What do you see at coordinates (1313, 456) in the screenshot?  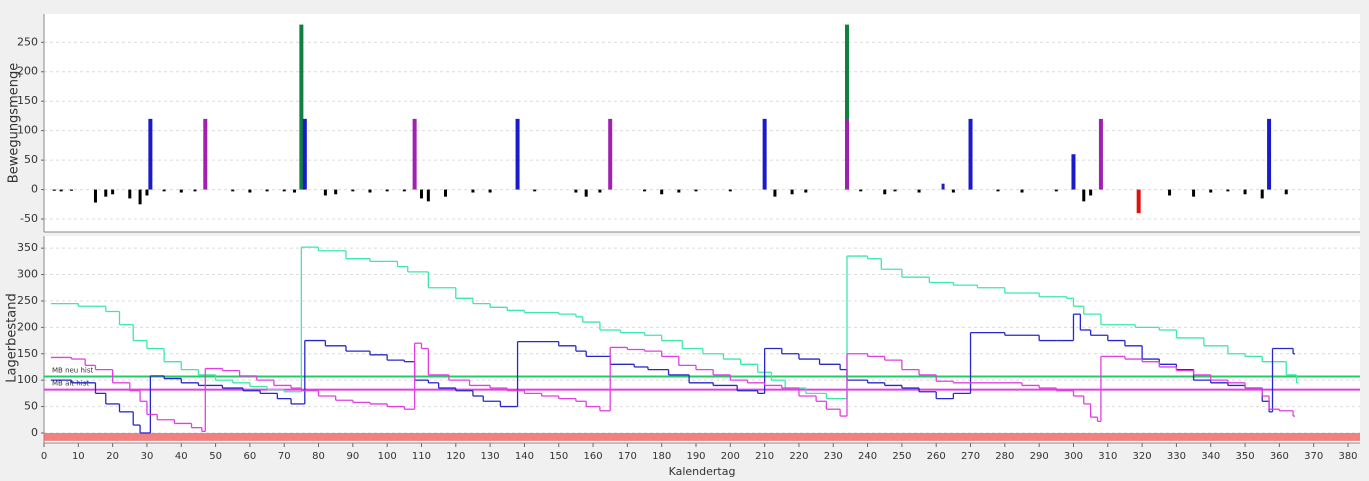 I see `x-tick-label: 370` at bounding box center [1313, 456].